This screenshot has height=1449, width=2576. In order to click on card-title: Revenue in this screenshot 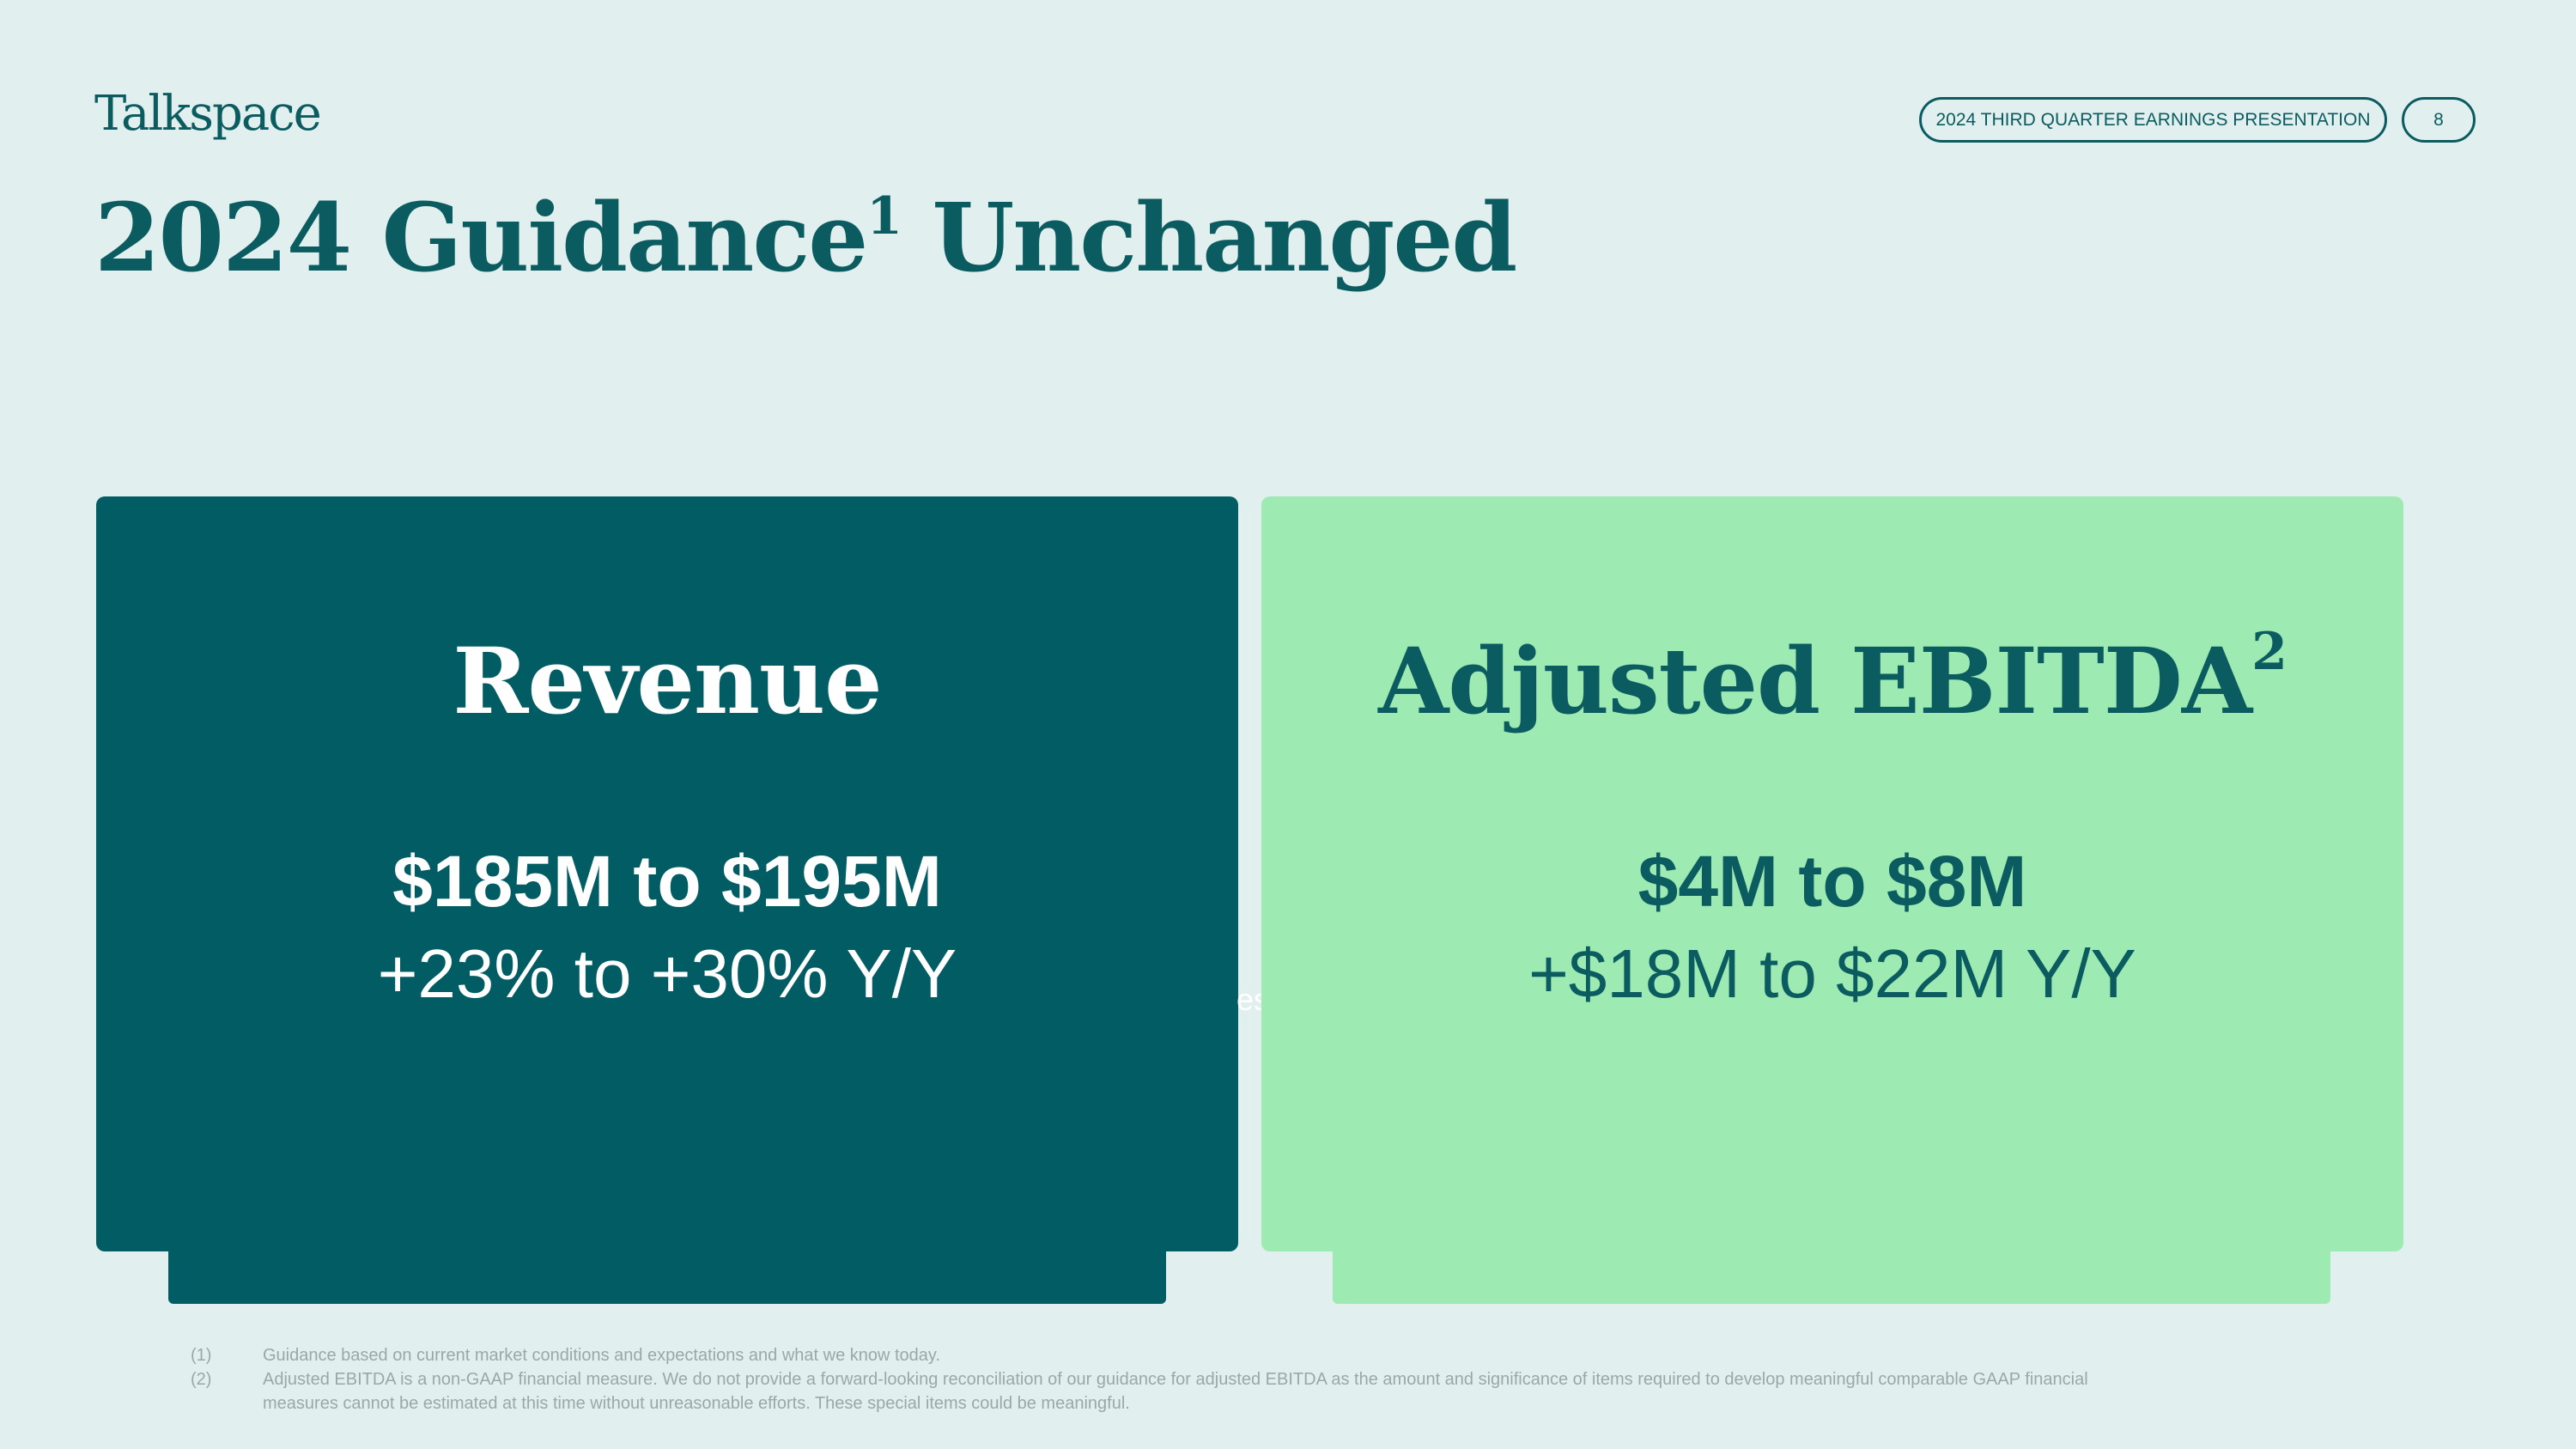, I will do `click(667, 680)`.